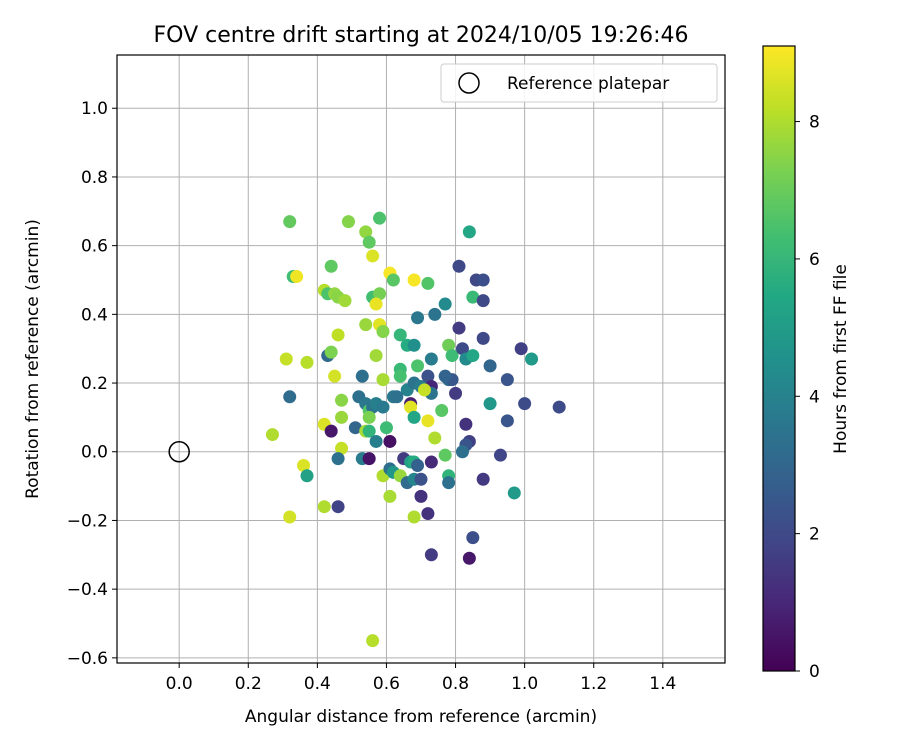 This screenshot has height=750, width=900. What do you see at coordinates (814, 397) in the screenshot?
I see `colorbar-tick-label: 4` at bounding box center [814, 397].